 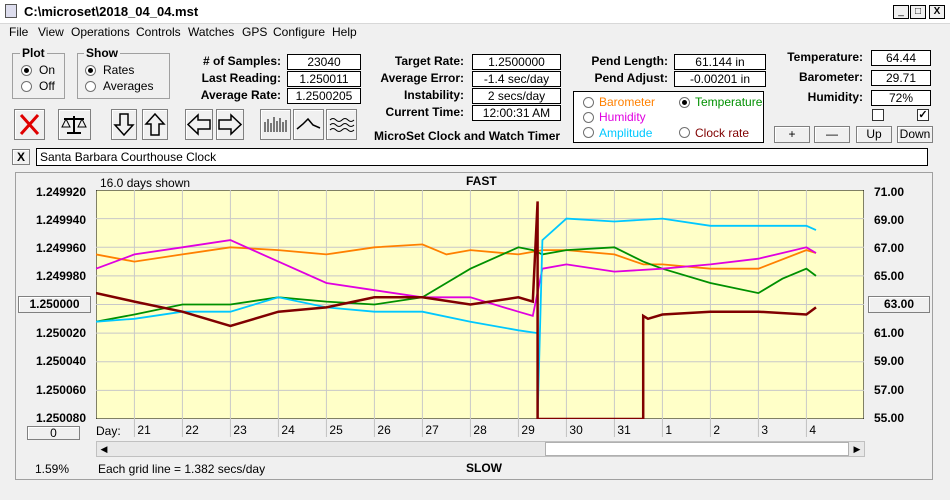 I want to click on humidity-label: Humidity:, so click(x=835, y=97).